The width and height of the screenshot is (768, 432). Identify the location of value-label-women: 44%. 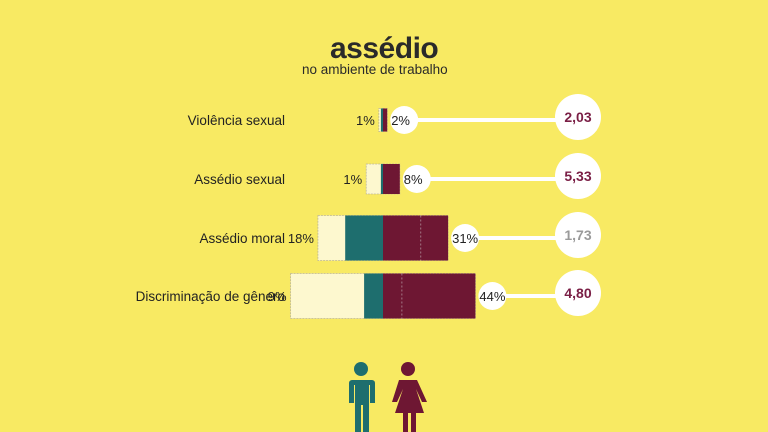
(492, 296).